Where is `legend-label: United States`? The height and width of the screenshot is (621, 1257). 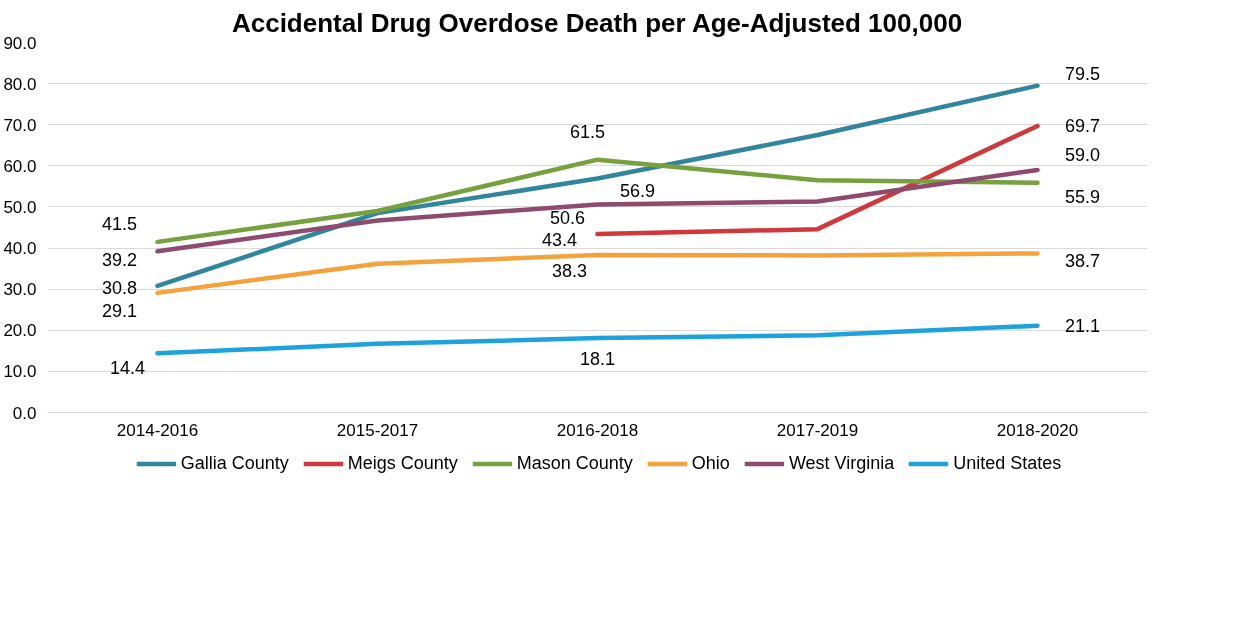
legend-label: United States is located at coordinates (1007, 463).